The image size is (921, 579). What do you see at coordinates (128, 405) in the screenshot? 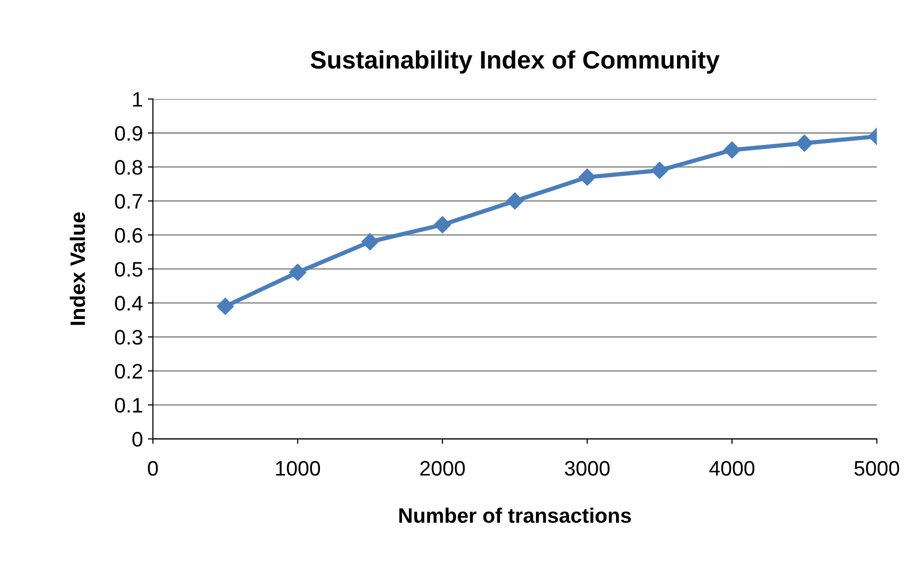
I see `y-tick-label: 0.1` at bounding box center [128, 405].